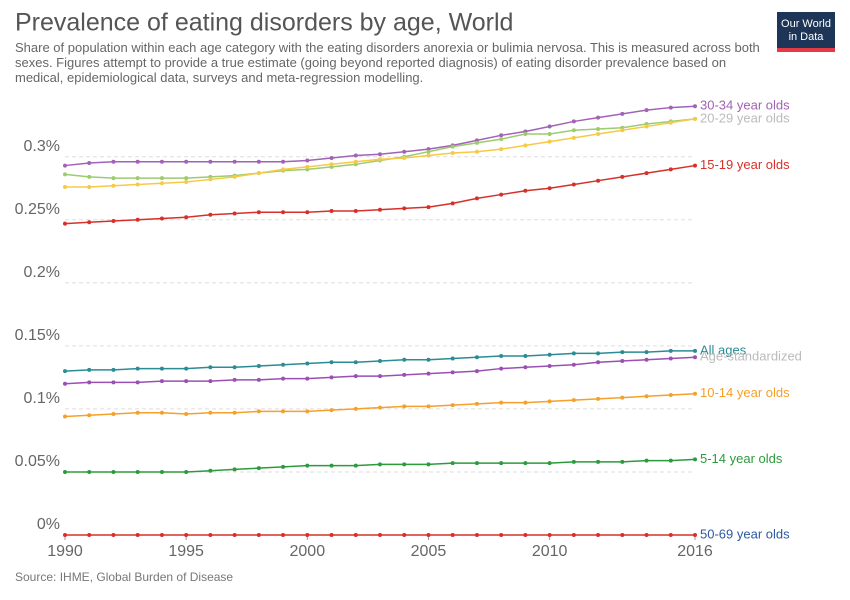 The image size is (850, 600). I want to click on y-tick-label: 0.1%, so click(42, 398).